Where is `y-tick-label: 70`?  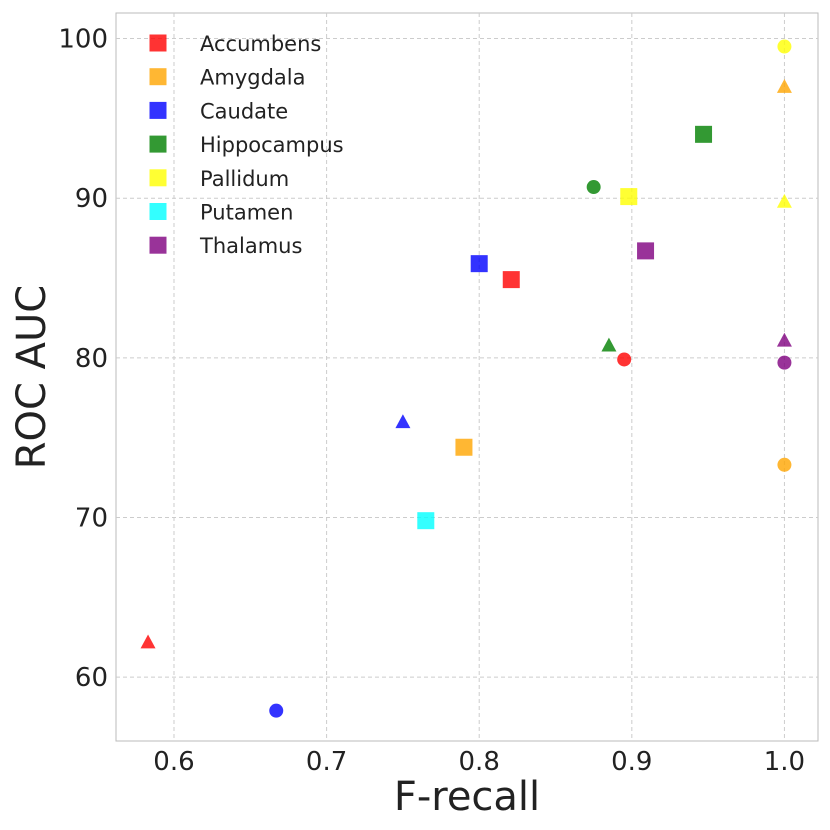
y-tick-label: 70 is located at coordinates (91, 518).